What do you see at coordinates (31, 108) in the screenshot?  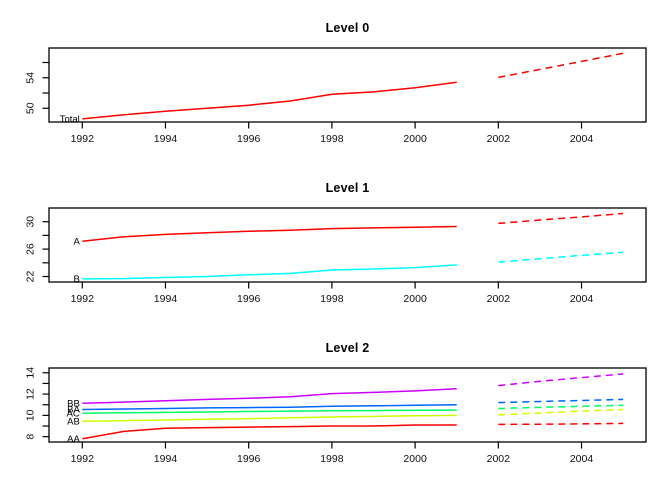 I see `y-axis-tick-label: 50` at bounding box center [31, 108].